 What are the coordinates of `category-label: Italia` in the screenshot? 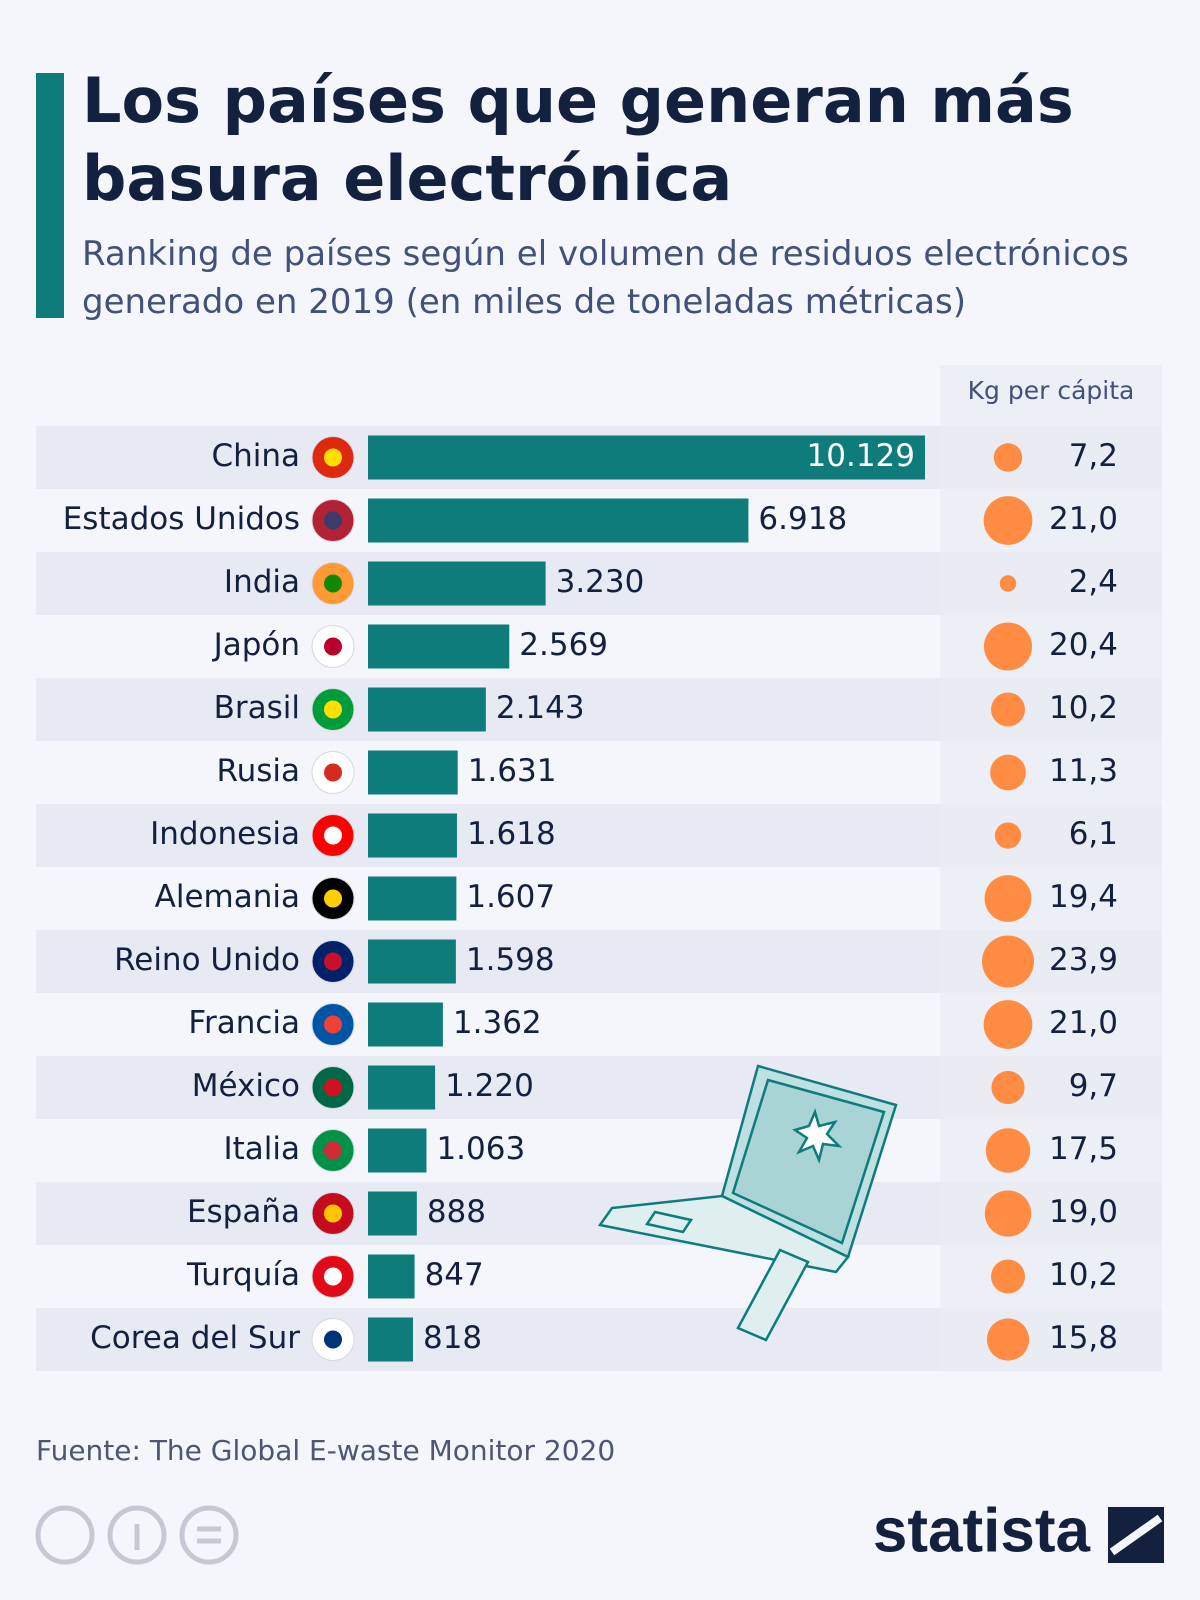 It's located at (261, 1149).